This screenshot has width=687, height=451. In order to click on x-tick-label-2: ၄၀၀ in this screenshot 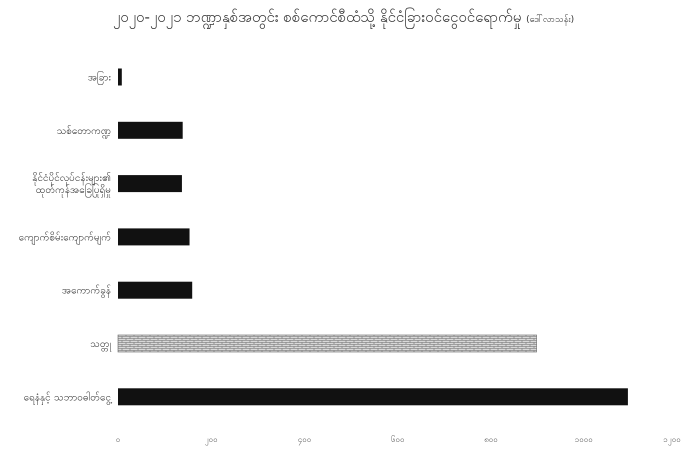, I will do `click(305, 440)`.